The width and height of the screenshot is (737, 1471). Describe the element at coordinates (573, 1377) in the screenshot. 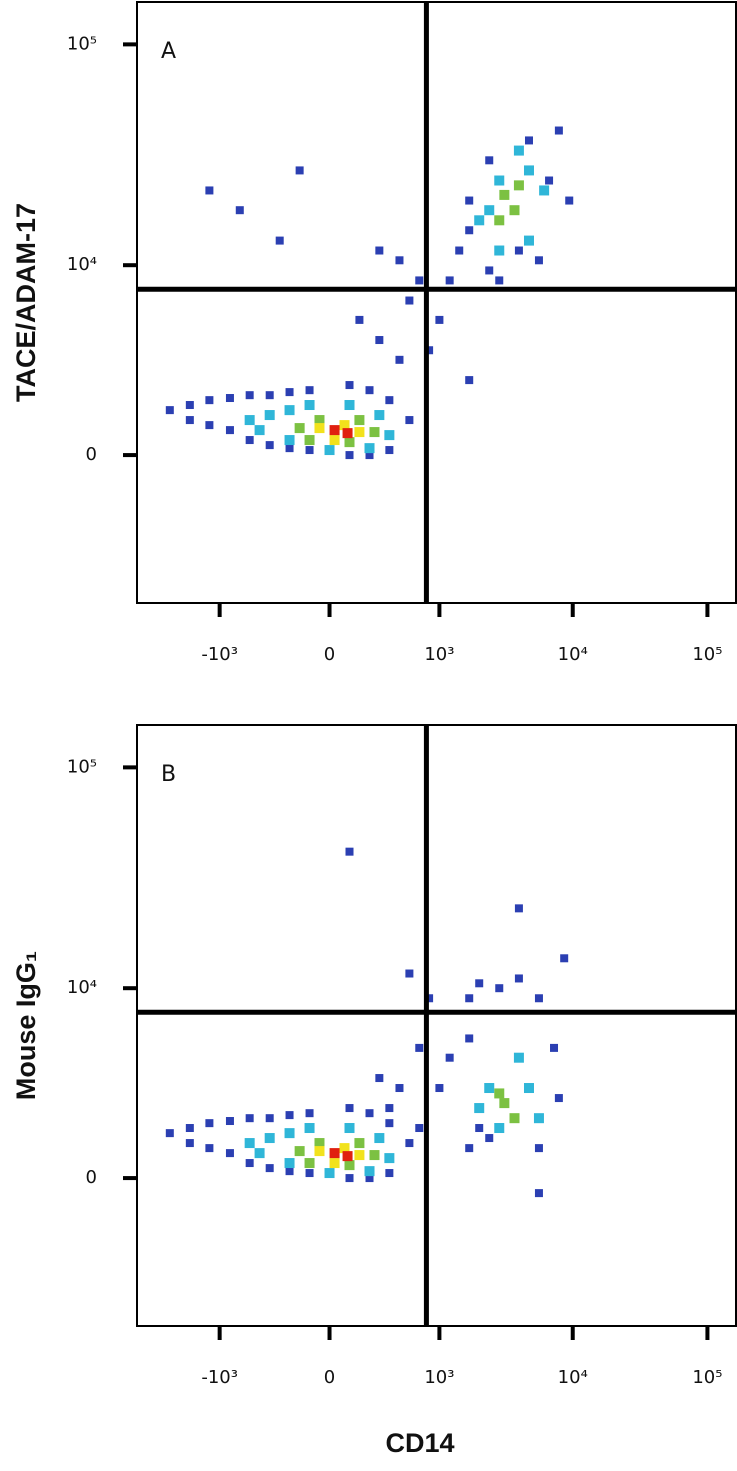

I see `x-tick-label: 10⁴` at that location.